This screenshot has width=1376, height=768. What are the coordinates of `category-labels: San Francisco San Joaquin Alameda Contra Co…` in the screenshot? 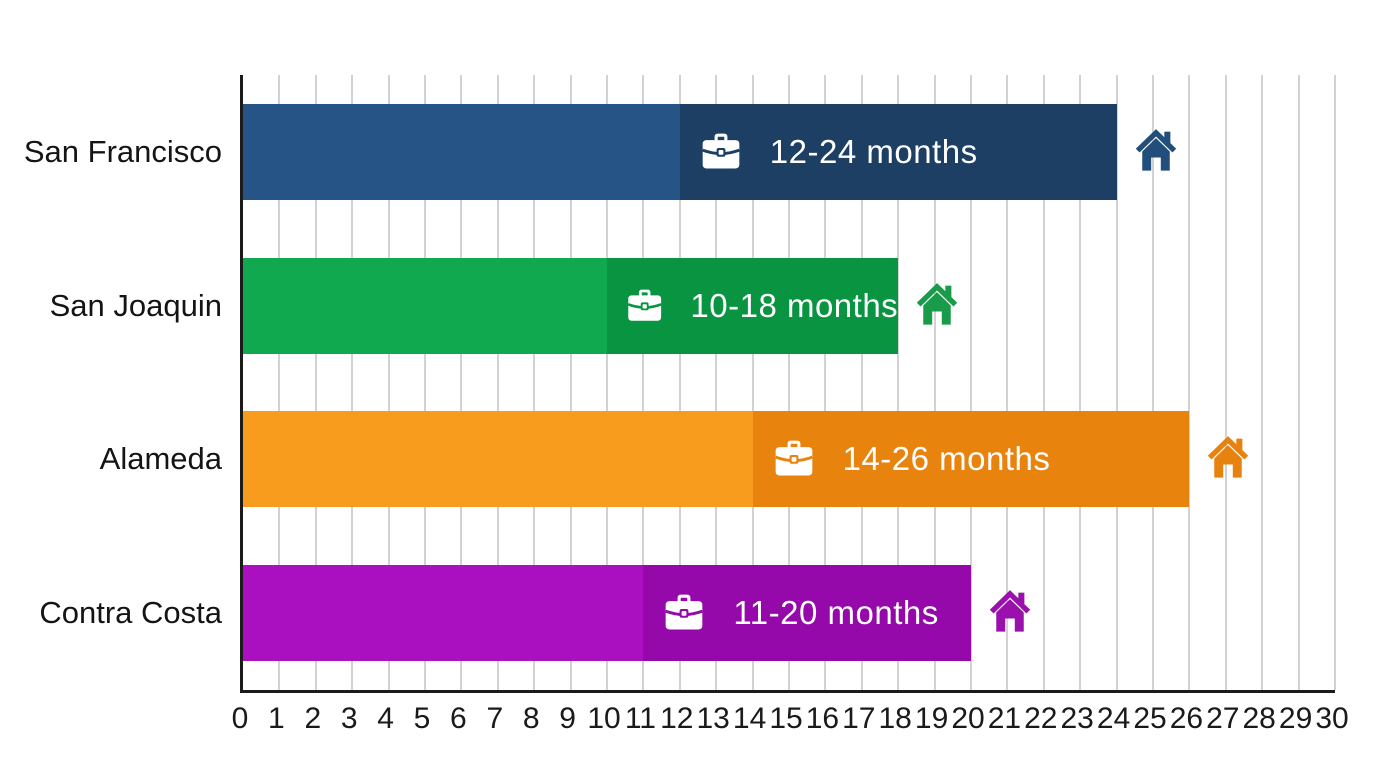 It's located at (111, 382).